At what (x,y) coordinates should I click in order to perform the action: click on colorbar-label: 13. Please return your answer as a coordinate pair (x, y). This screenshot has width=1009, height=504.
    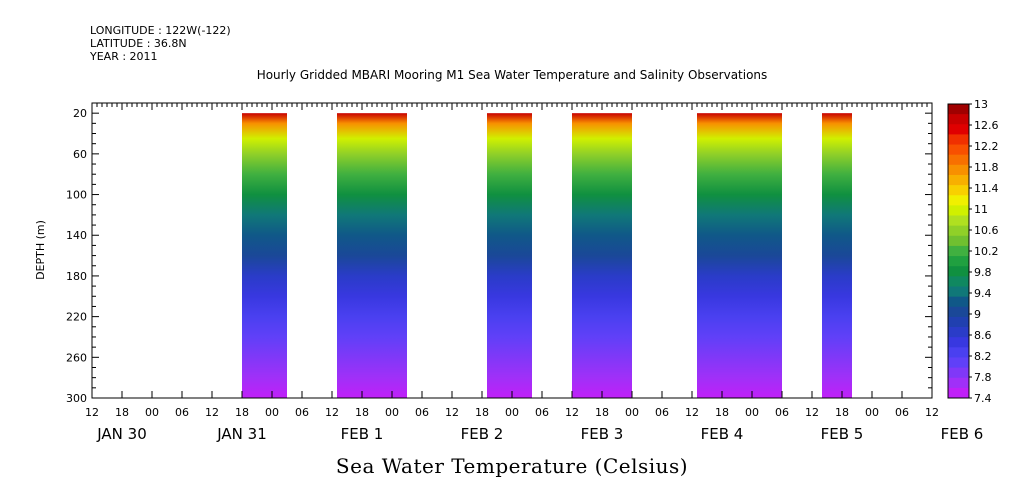
    Looking at the image, I should click on (981, 104).